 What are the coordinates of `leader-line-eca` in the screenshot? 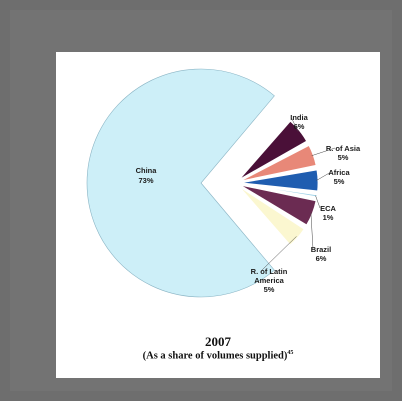 It's located at (318, 202).